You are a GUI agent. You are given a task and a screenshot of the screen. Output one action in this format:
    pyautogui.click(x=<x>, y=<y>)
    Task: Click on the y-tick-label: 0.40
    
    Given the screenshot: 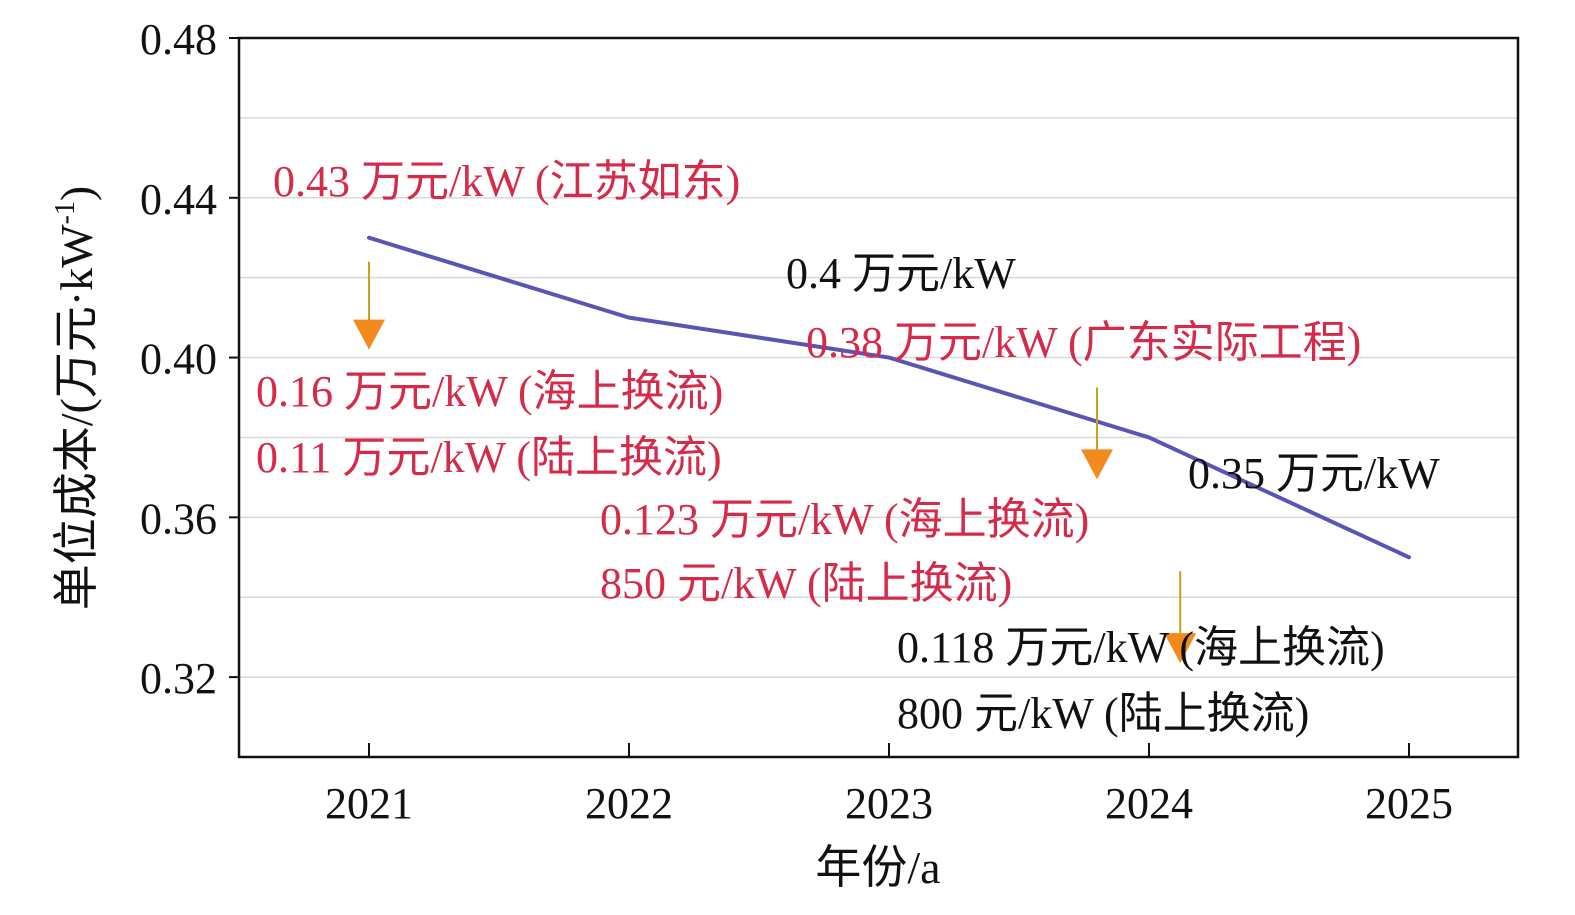 What is the action you would take?
    pyautogui.click(x=178, y=359)
    